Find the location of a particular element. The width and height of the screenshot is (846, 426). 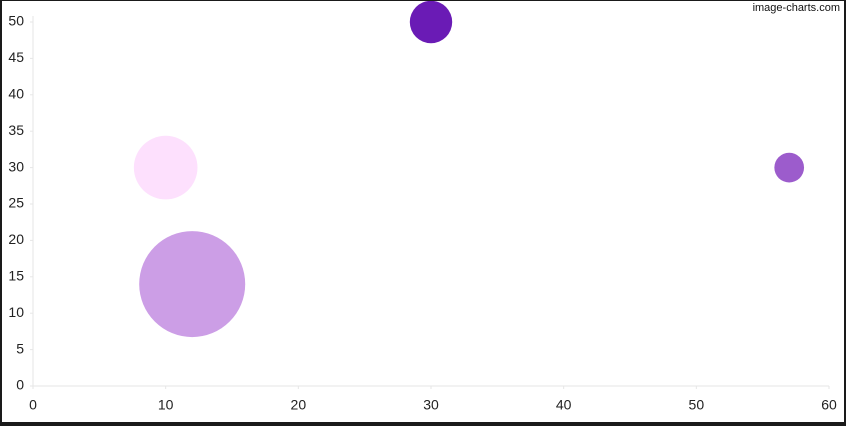

x-tick-label: 30 is located at coordinates (431, 405).